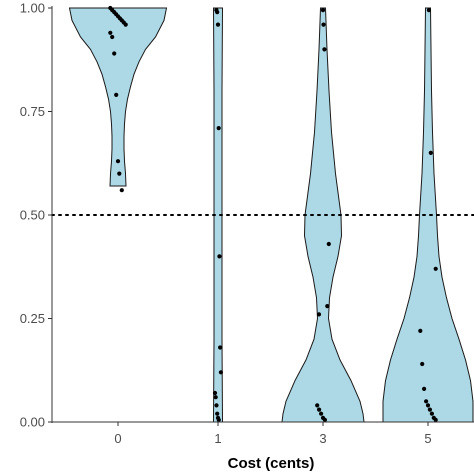  Describe the element at coordinates (32, 422) in the screenshot. I see `y-tick-label: 0.00` at that location.